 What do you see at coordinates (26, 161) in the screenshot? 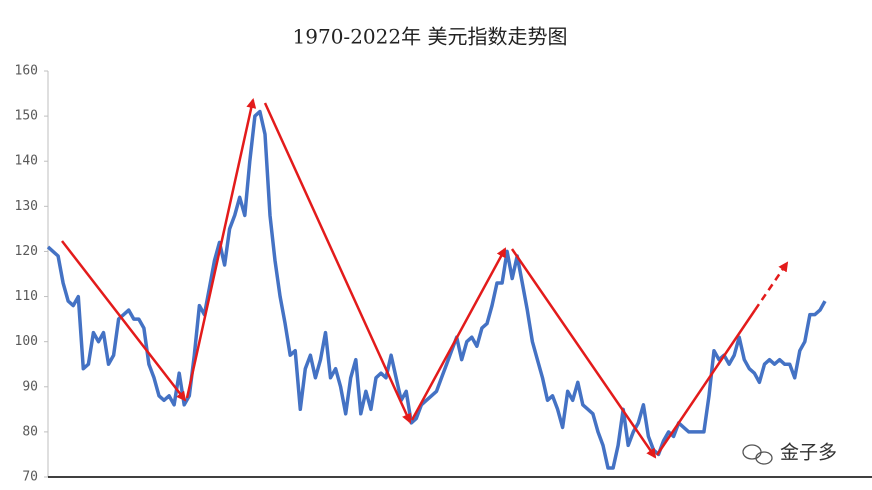
I see `y-tick-label: 140` at bounding box center [26, 161].